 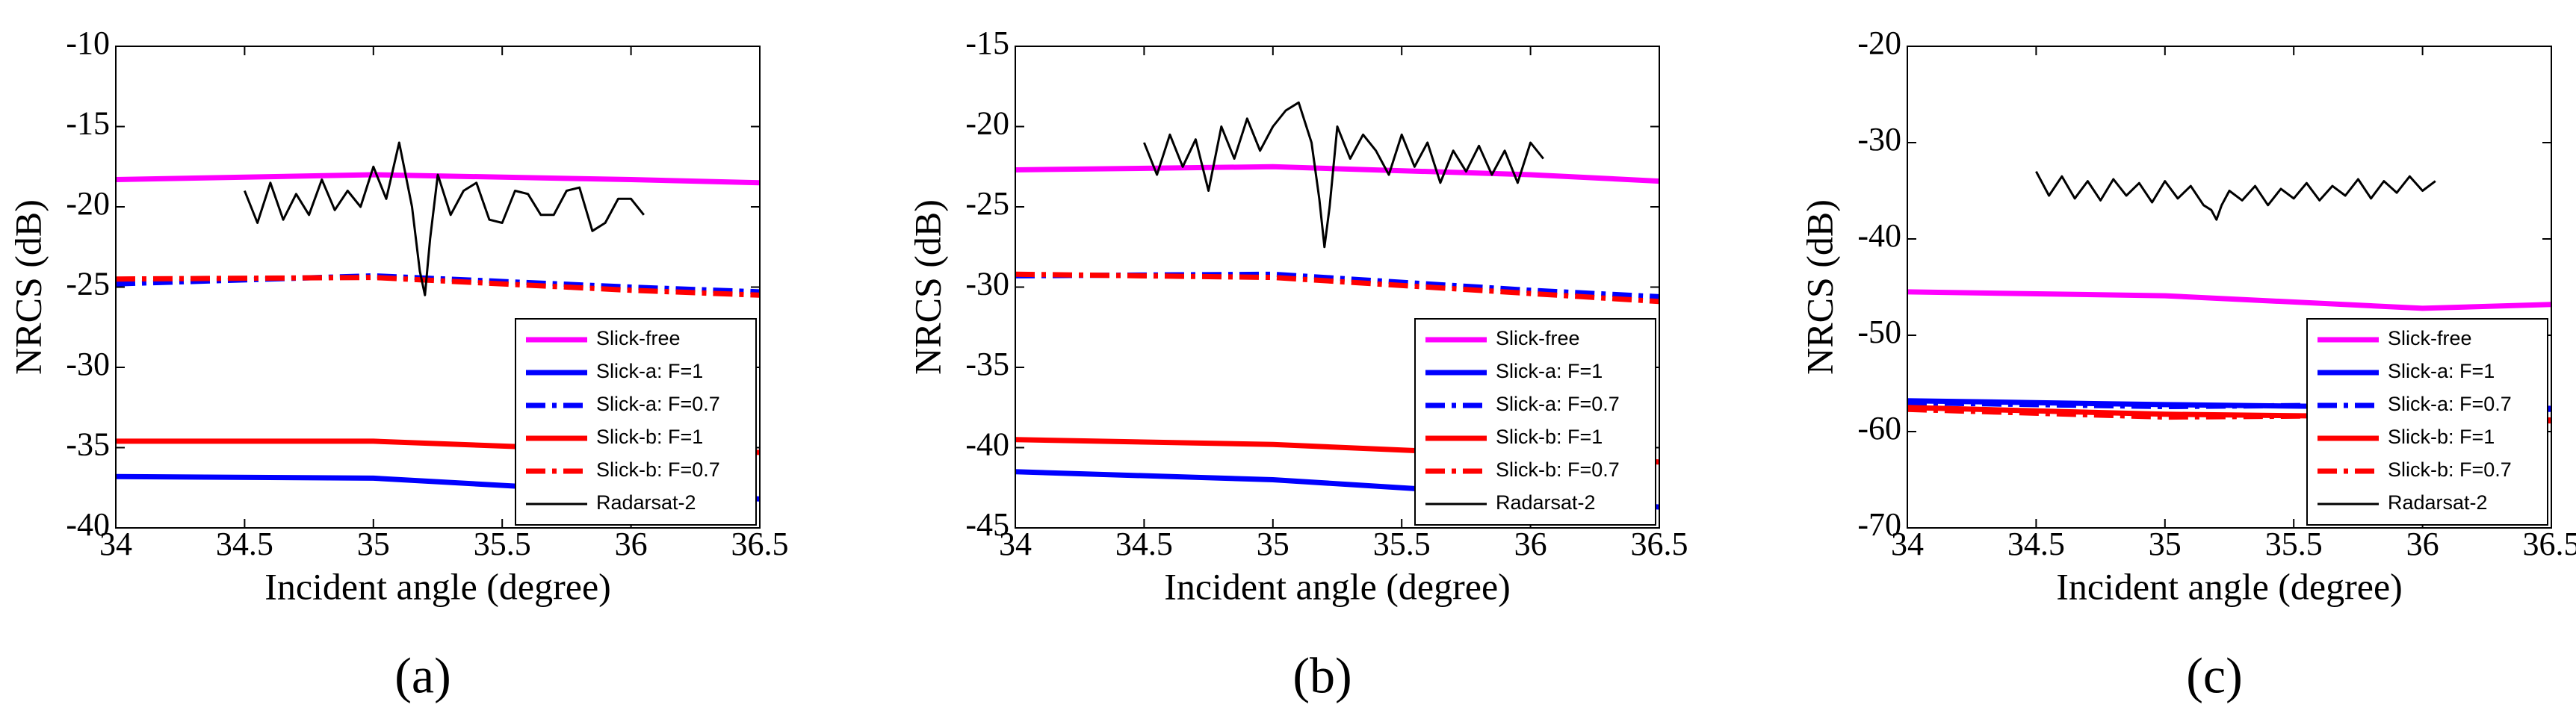 What do you see at coordinates (88, 43) in the screenshot?
I see `y-tick-label: -10` at bounding box center [88, 43].